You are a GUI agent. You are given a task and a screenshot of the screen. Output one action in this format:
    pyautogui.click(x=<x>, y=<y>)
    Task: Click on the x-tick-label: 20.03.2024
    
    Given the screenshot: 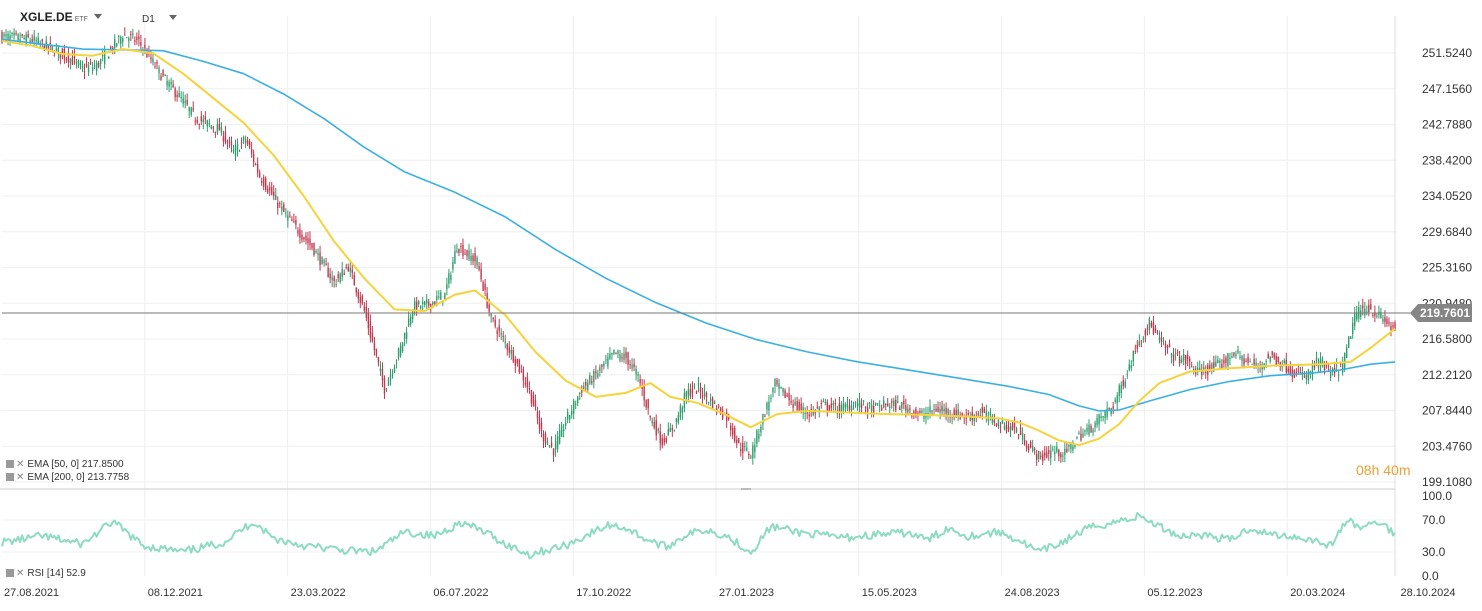 What is the action you would take?
    pyautogui.click(x=1317, y=593)
    